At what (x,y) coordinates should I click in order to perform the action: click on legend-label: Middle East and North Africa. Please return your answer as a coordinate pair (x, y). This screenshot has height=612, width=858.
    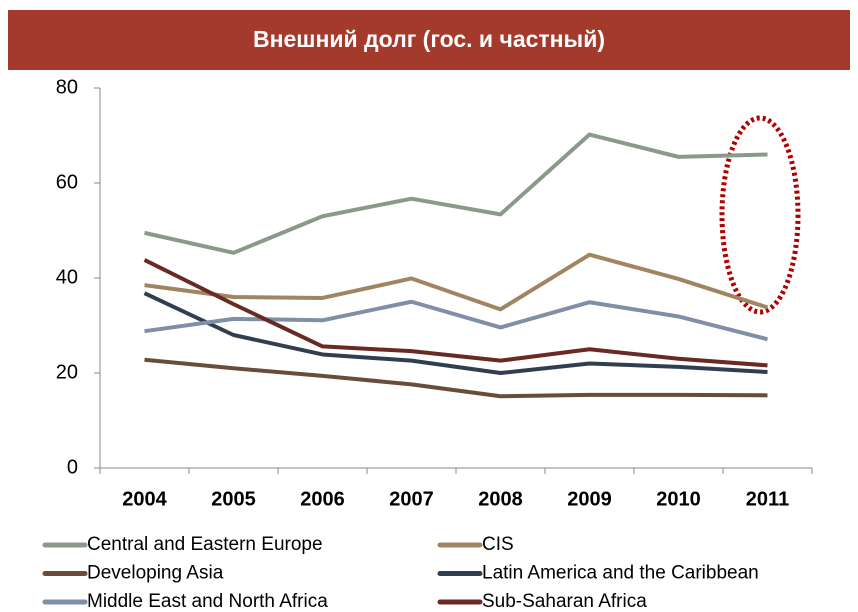
    Looking at the image, I should click on (207, 601).